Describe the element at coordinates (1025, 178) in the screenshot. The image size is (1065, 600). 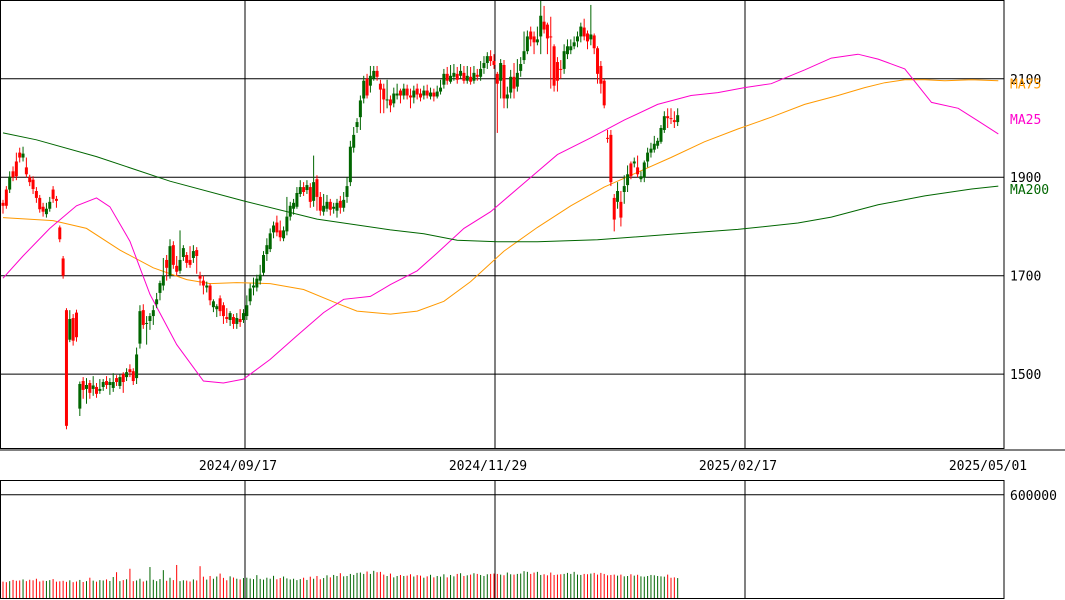
I see `price-tick-label: 1900` at that location.